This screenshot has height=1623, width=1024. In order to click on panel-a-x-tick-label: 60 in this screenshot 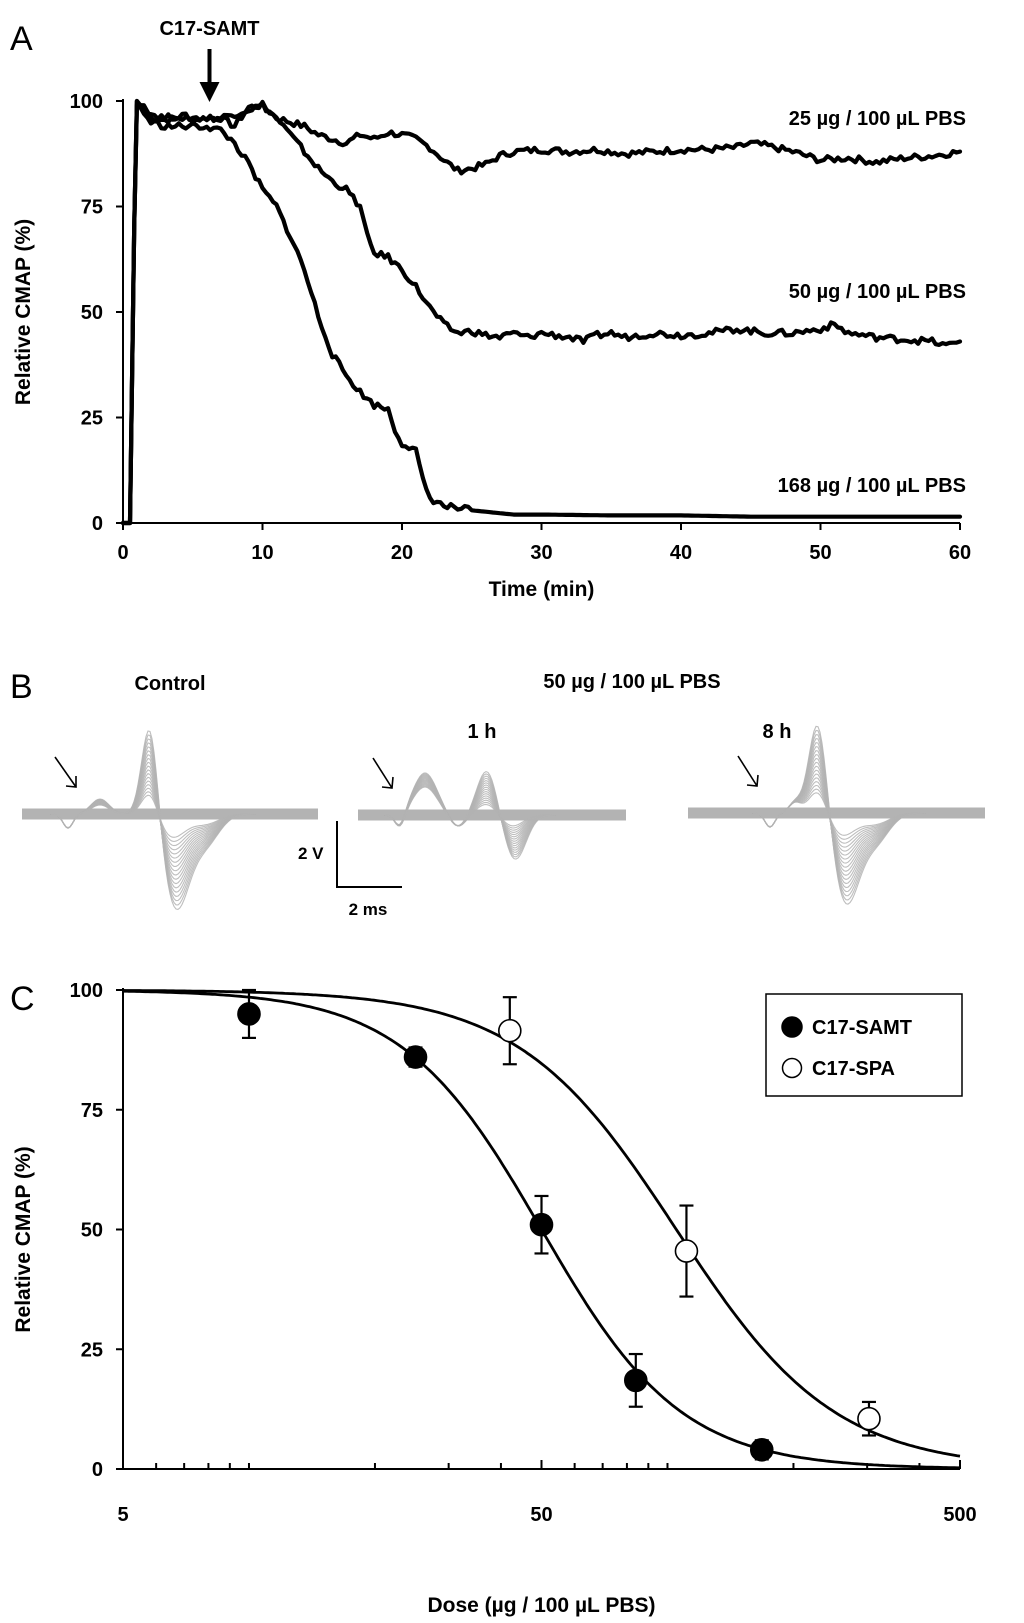, I will do `click(960, 553)`.